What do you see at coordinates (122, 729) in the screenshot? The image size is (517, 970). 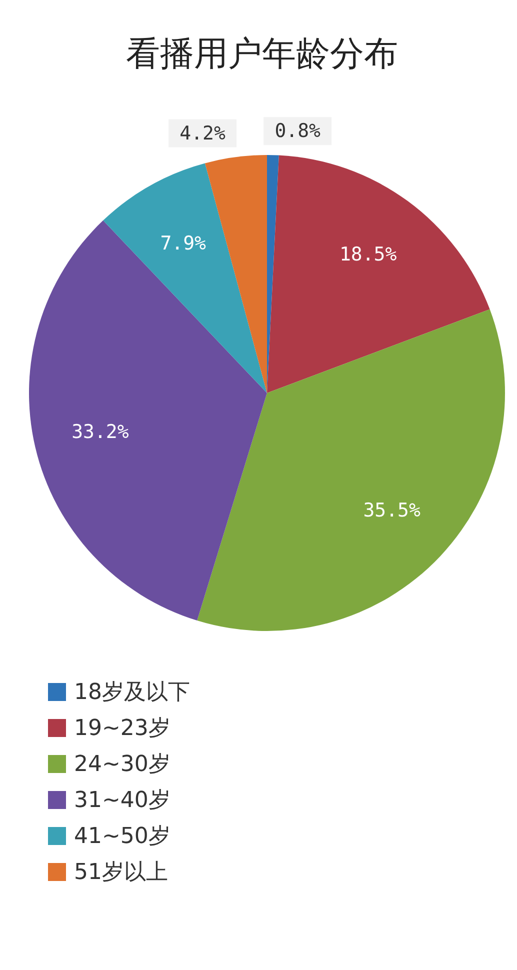 I see `legend-label: 19~23岁` at bounding box center [122, 729].